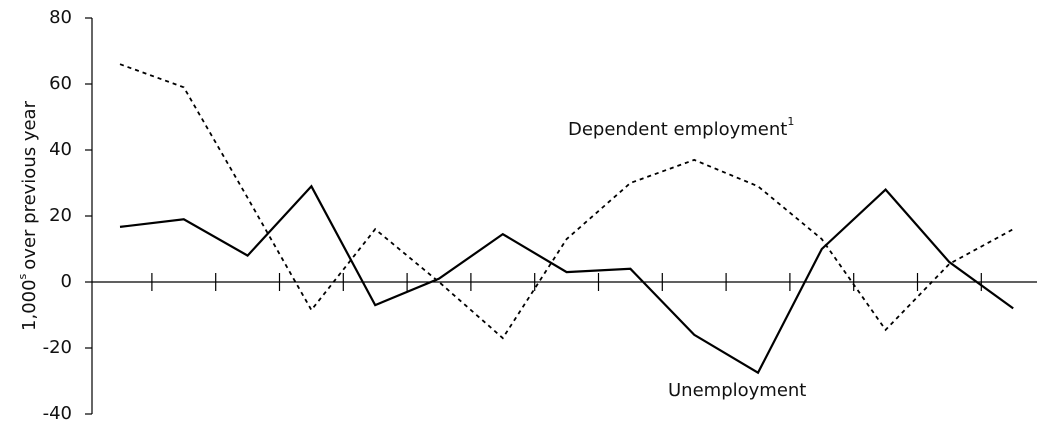 The image size is (1037, 434). What do you see at coordinates (60, 83) in the screenshot?
I see `y-tick-label: 60` at bounding box center [60, 83].